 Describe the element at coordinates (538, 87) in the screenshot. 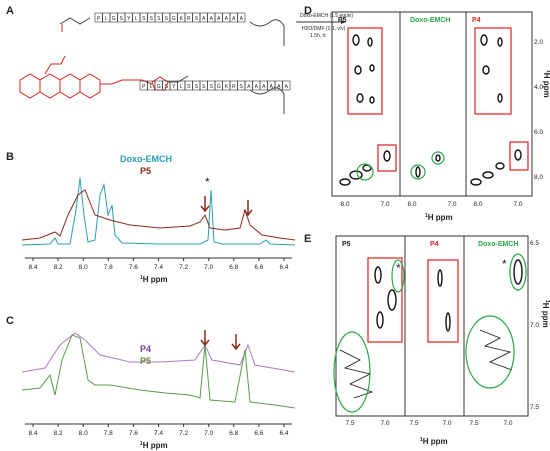

I see `y-tick-label: 4.0` at that location.